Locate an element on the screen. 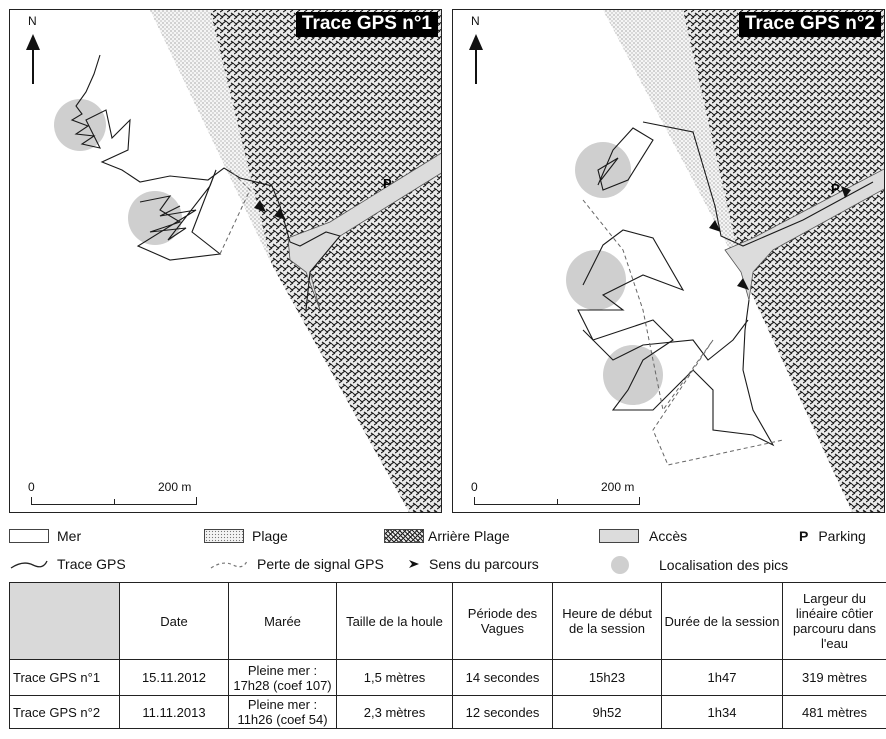 The width and height of the screenshot is (886, 739). legend-item-sens: Sens du parcours is located at coordinates (473, 564).